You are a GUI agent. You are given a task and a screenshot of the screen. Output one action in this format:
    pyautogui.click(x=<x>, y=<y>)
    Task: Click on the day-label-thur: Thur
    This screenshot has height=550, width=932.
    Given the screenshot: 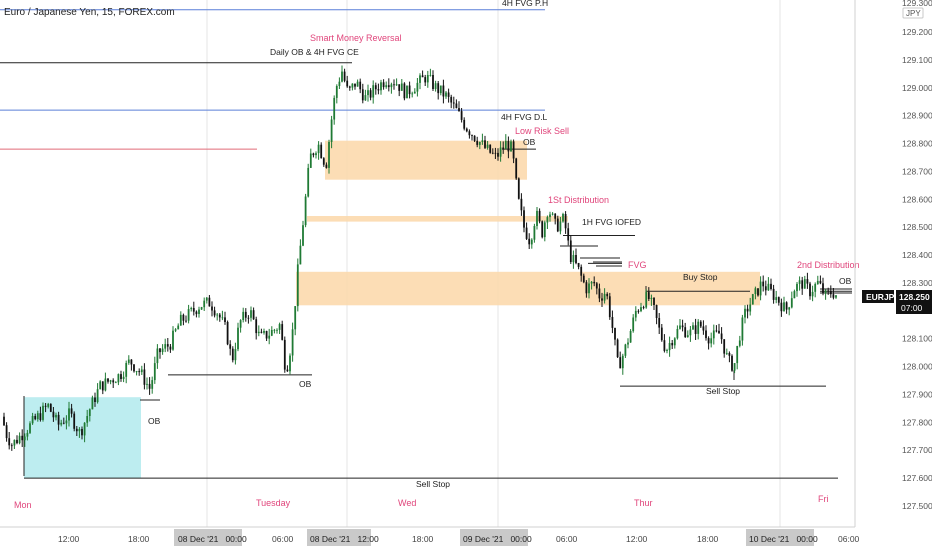 What is the action you would take?
    pyautogui.click(x=643, y=503)
    